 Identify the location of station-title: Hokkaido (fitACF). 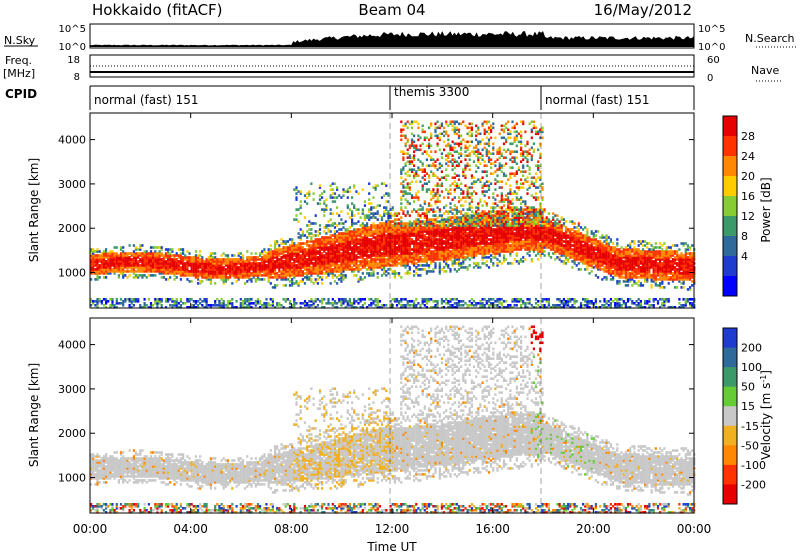
(157, 10).